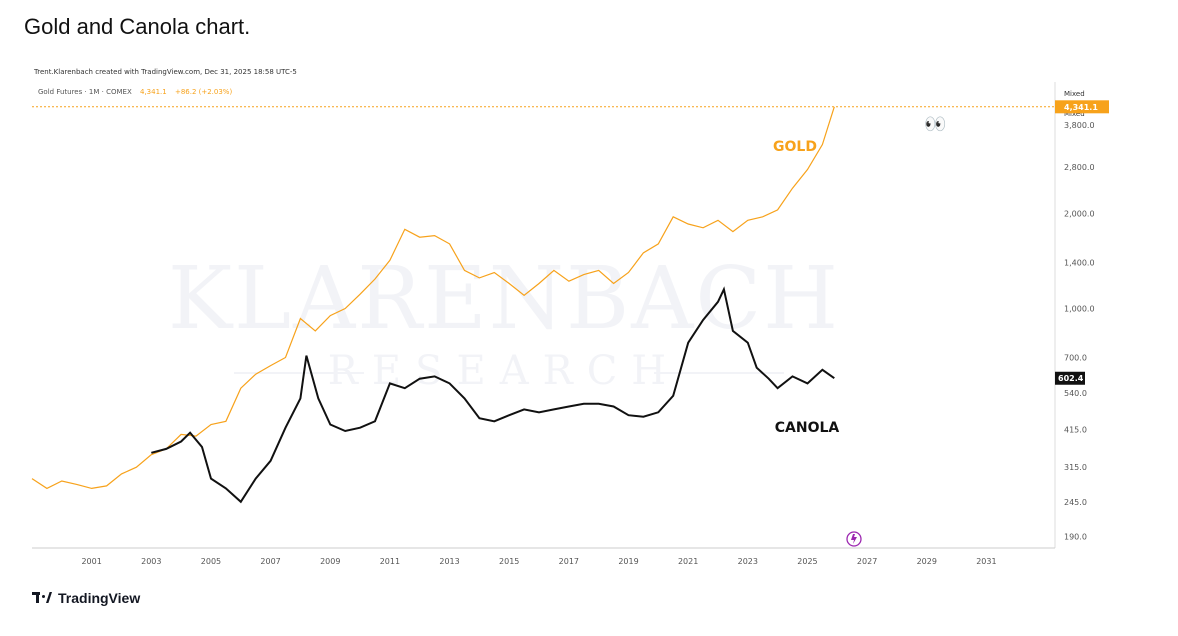 This screenshot has height=636, width=1178. What do you see at coordinates (99, 598) in the screenshot?
I see `tradingview-logo-text: TradingView` at bounding box center [99, 598].